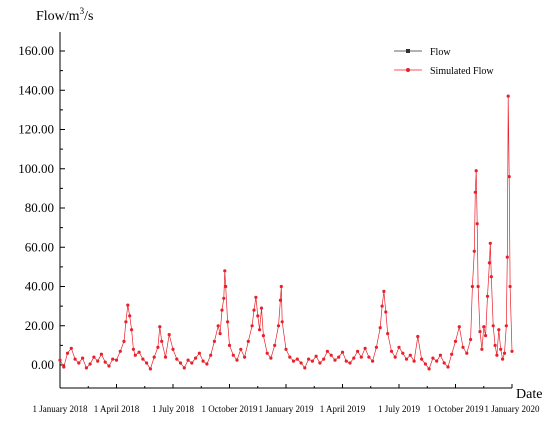  I want to click on y-tick-label: 20.00, so click(39, 325).